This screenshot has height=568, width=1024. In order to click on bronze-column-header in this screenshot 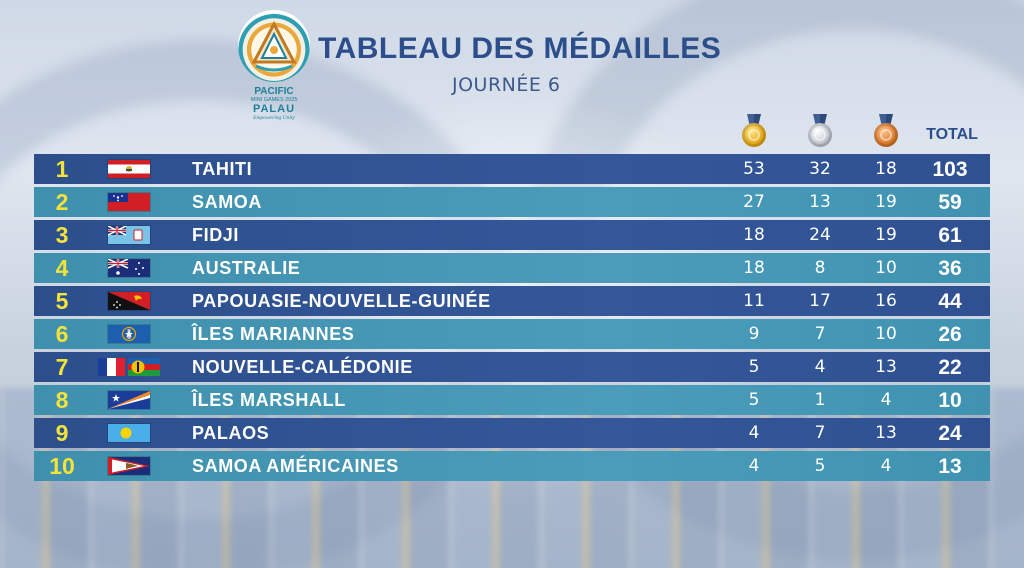, I will do `click(886, 132)`.